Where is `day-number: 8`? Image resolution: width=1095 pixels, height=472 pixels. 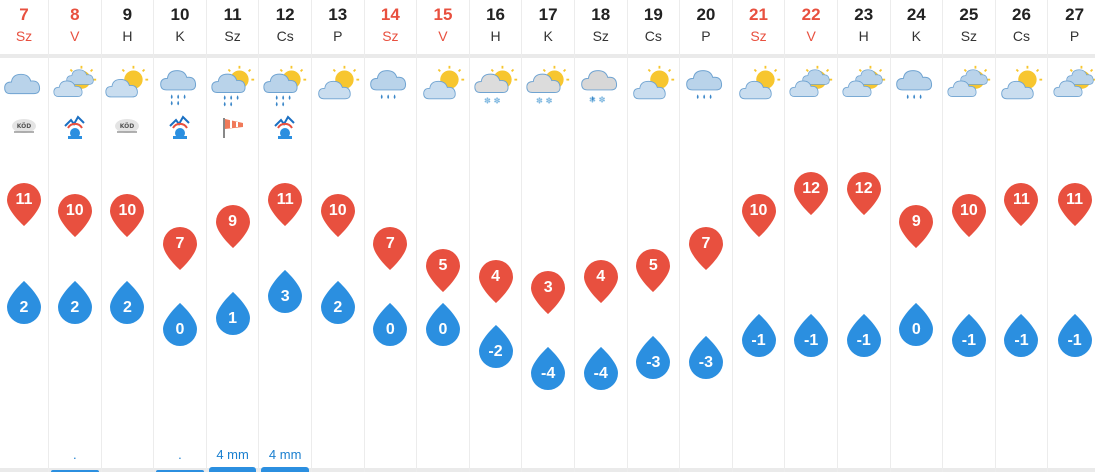 day-number: 8 is located at coordinates (75, 14).